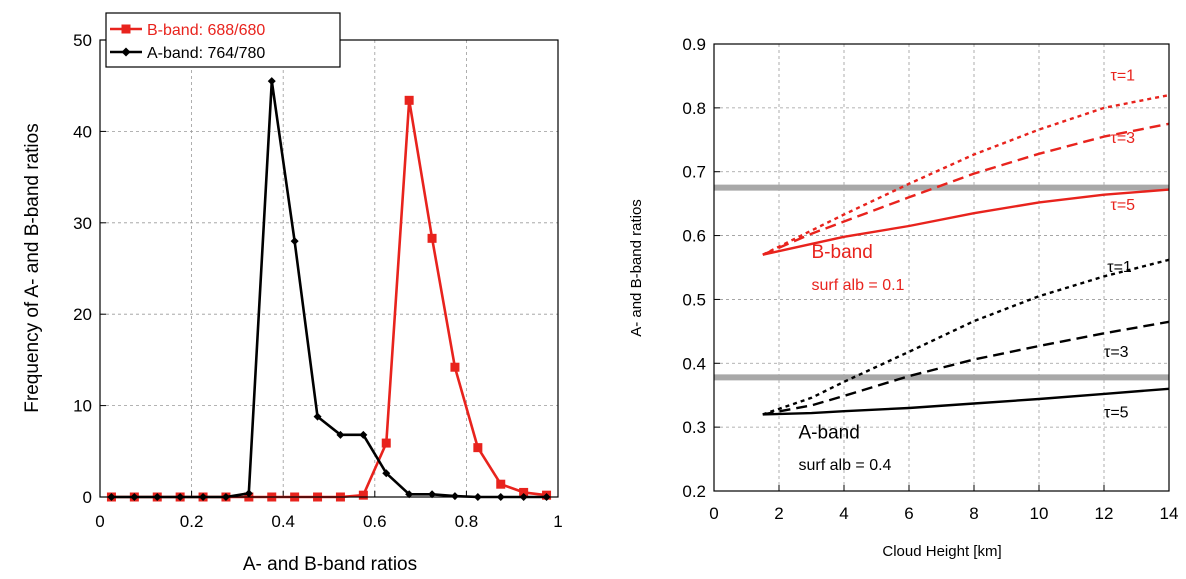  Describe the element at coordinates (908, 513) in the screenshot. I see `x-tick-label-6: 6` at that location.